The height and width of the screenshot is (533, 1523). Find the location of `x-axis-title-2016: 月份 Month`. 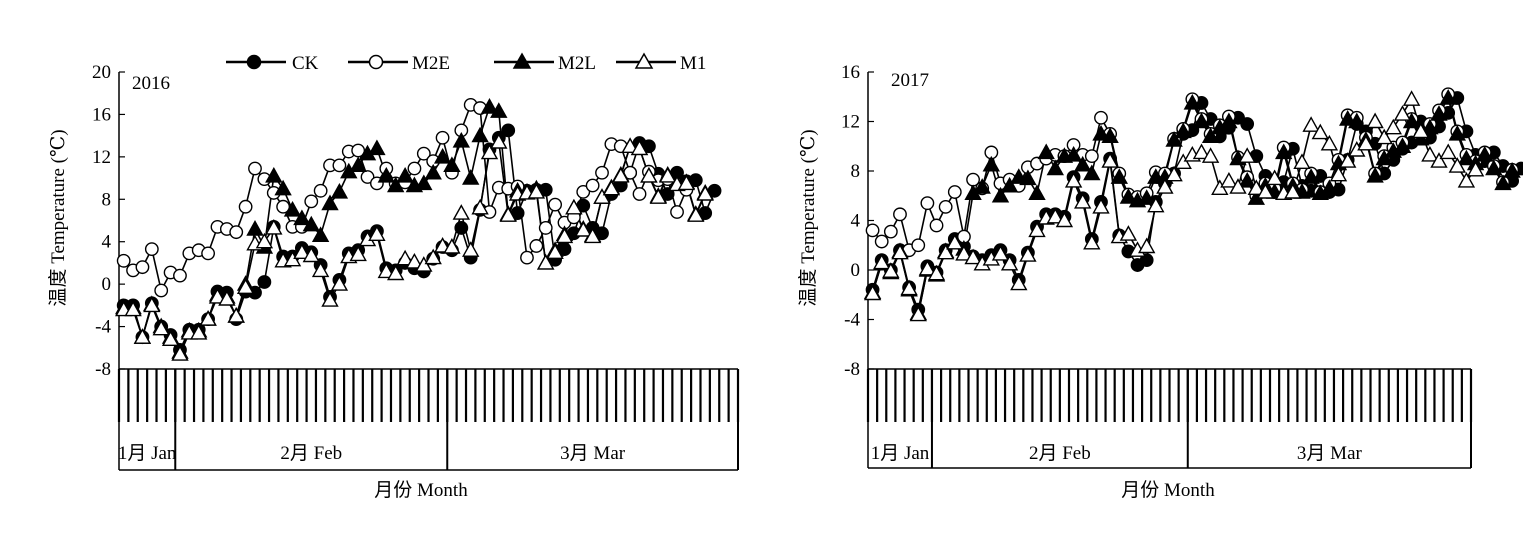

x-axis-title-2016: 月份 Month is located at coordinates (421, 490).